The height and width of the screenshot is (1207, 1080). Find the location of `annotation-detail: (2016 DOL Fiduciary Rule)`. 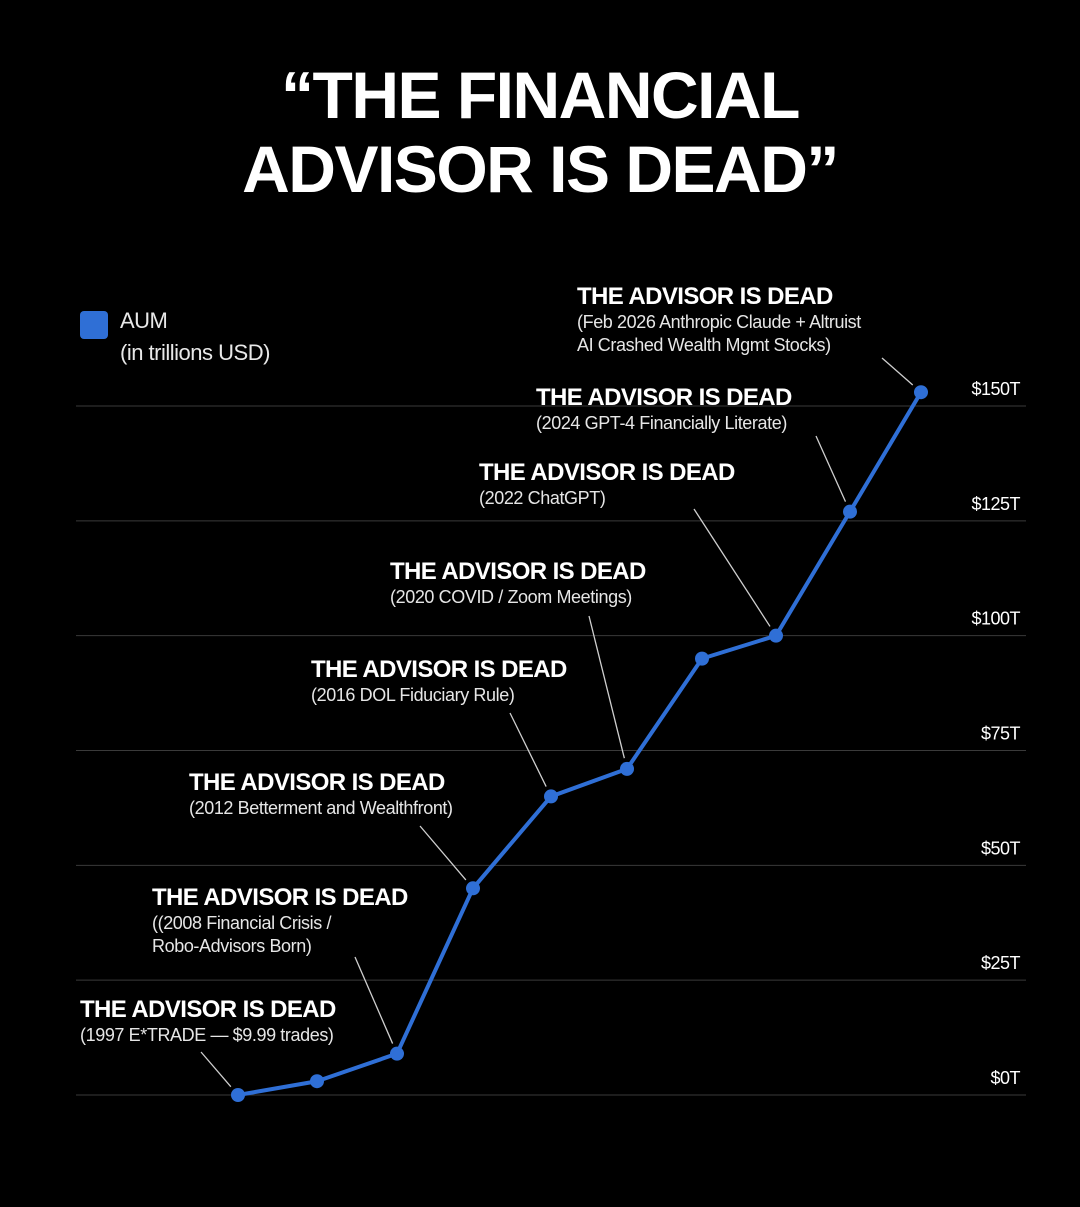

annotation-detail: (2016 DOL Fiduciary Rule) is located at coordinates (412, 695).